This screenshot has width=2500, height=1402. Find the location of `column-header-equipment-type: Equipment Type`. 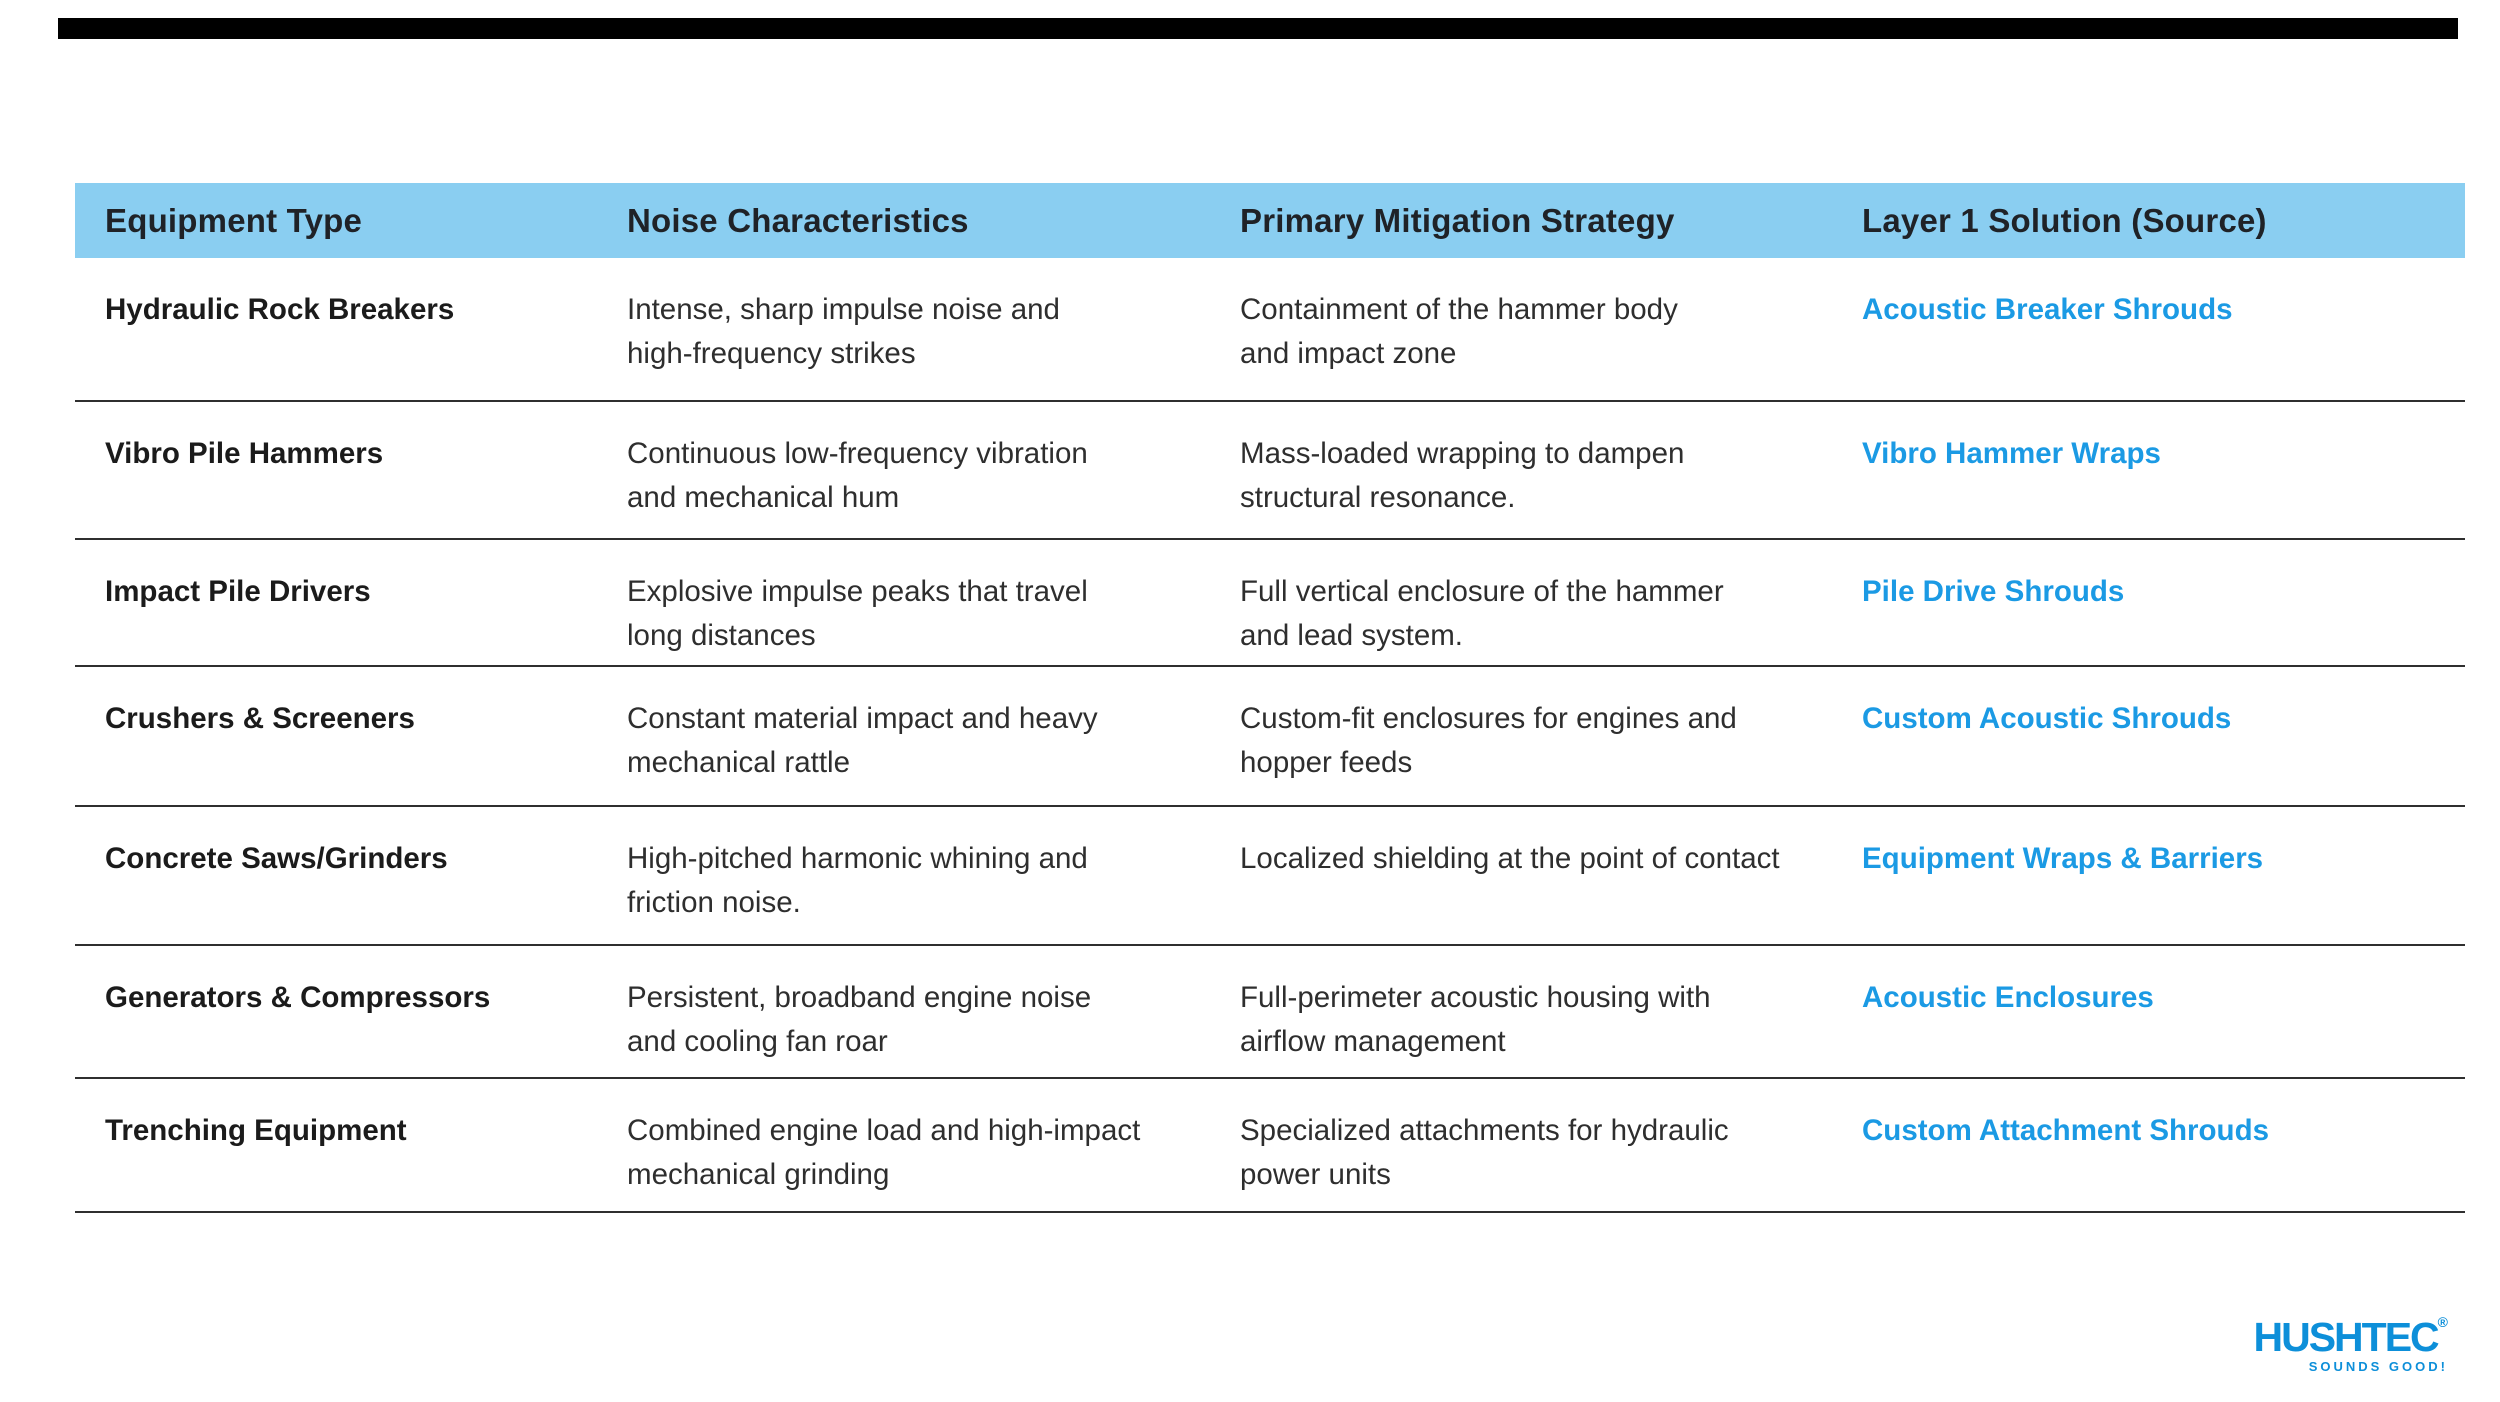

column-header-equipment-type: Equipment Type is located at coordinates (234, 220).